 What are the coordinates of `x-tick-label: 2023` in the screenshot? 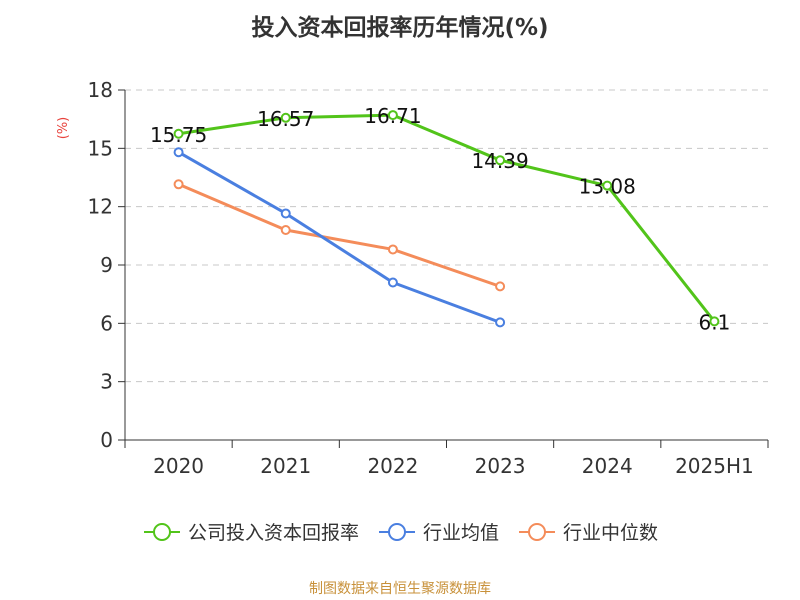 It's located at (500, 466).